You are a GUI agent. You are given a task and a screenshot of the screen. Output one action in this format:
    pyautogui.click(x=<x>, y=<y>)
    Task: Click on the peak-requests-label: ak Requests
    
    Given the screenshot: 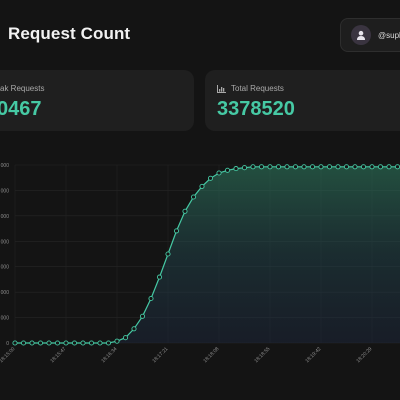 What is the action you would take?
    pyautogui.click(x=22, y=88)
    